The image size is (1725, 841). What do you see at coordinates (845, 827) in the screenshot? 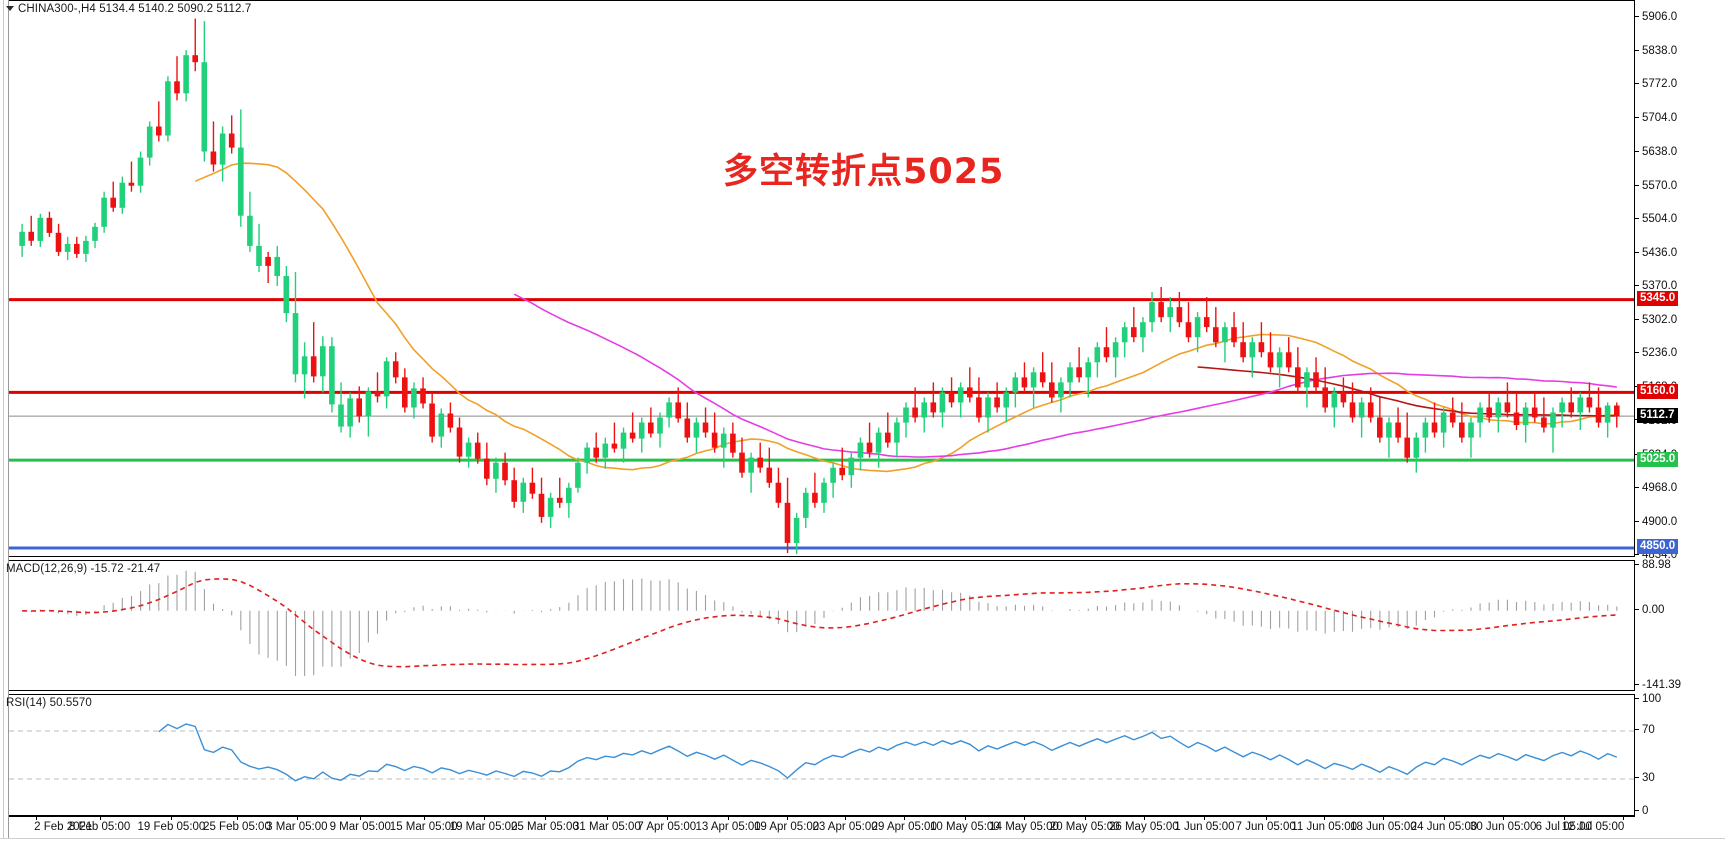
I see `time-axis-tick-label: 23 Apr 05:00` at bounding box center [845, 827].